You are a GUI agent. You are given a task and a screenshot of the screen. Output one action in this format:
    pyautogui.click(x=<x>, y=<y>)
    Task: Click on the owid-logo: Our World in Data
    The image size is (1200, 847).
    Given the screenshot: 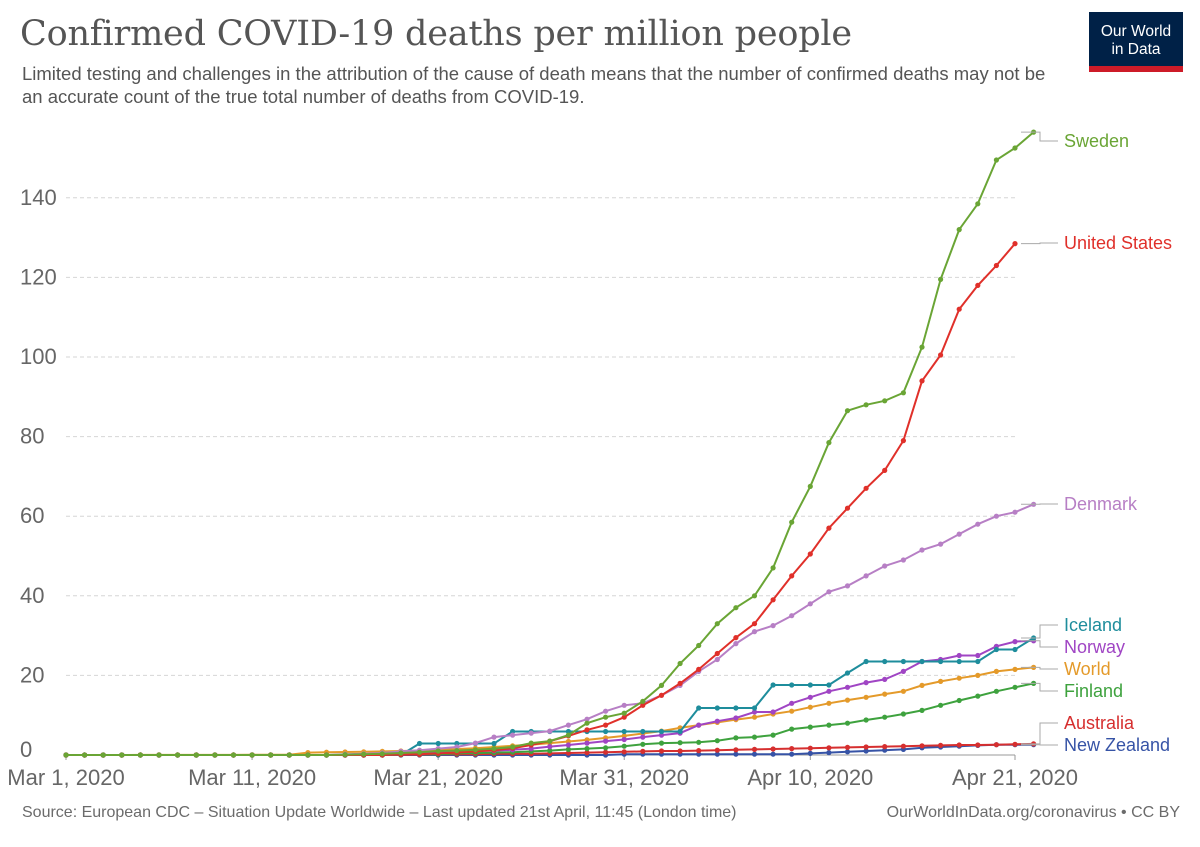 What is the action you would take?
    pyautogui.click(x=1136, y=42)
    